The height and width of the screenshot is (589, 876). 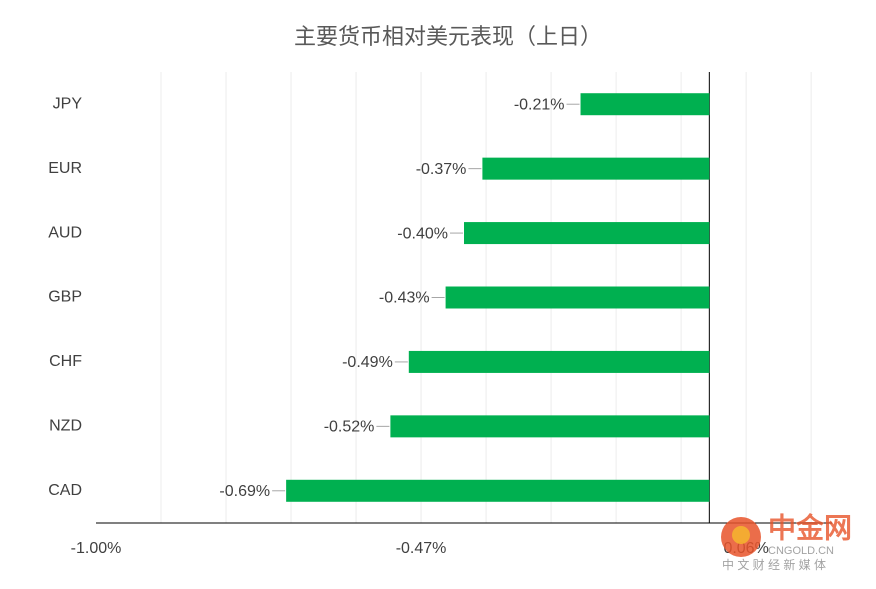 What do you see at coordinates (65, 426) in the screenshot?
I see `y-tick-label: NZD` at bounding box center [65, 426].